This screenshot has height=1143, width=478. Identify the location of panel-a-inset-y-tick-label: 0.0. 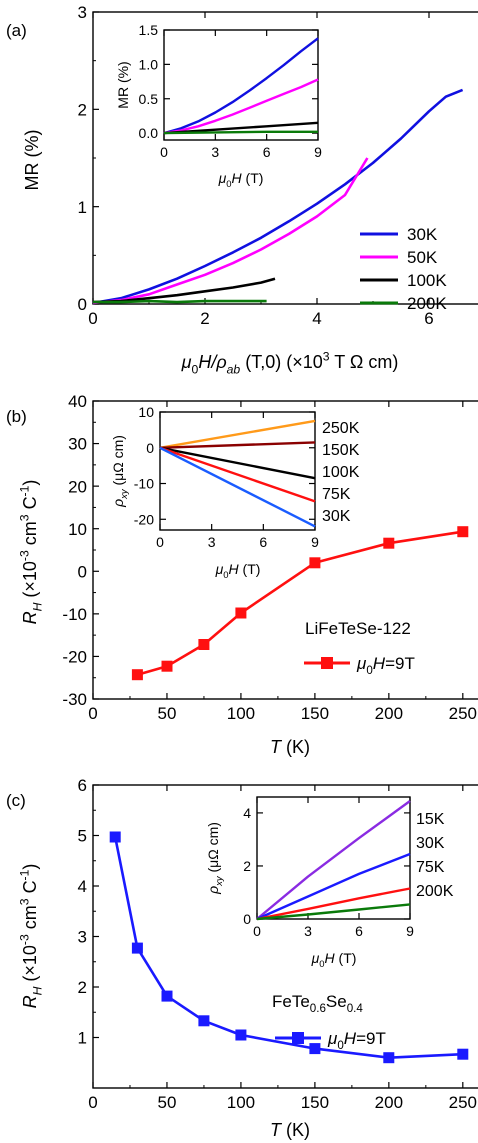
(149, 133).